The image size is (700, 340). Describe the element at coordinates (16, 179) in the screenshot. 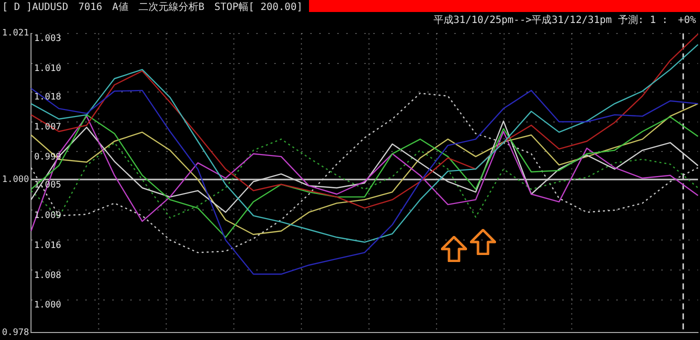

I see `y-tick-label: 1.000` at that location.